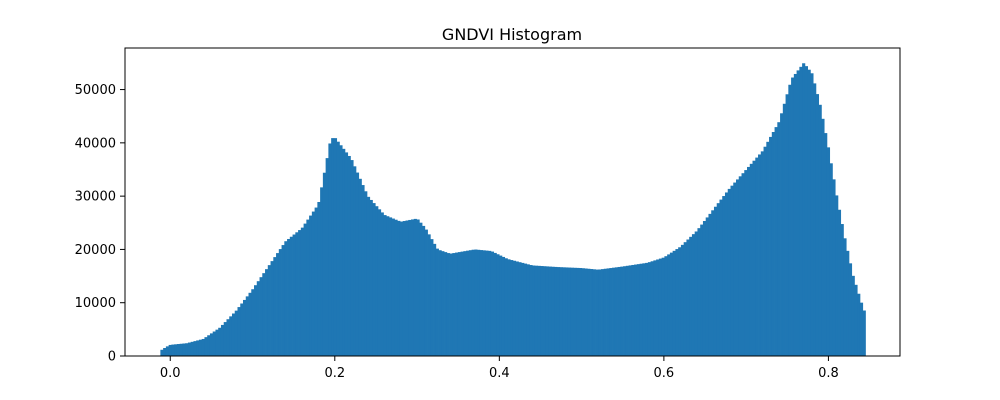  Describe the element at coordinates (170, 373) in the screenshot. I see `x-tick-label: 0.0` at that location.